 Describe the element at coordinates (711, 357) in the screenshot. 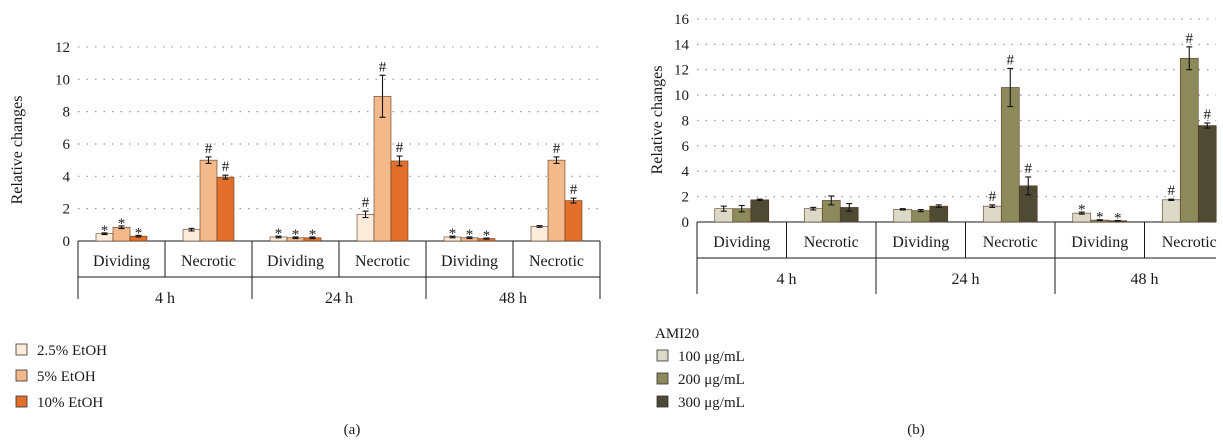

I see `legend-label: 100 μg/mL` at that location.